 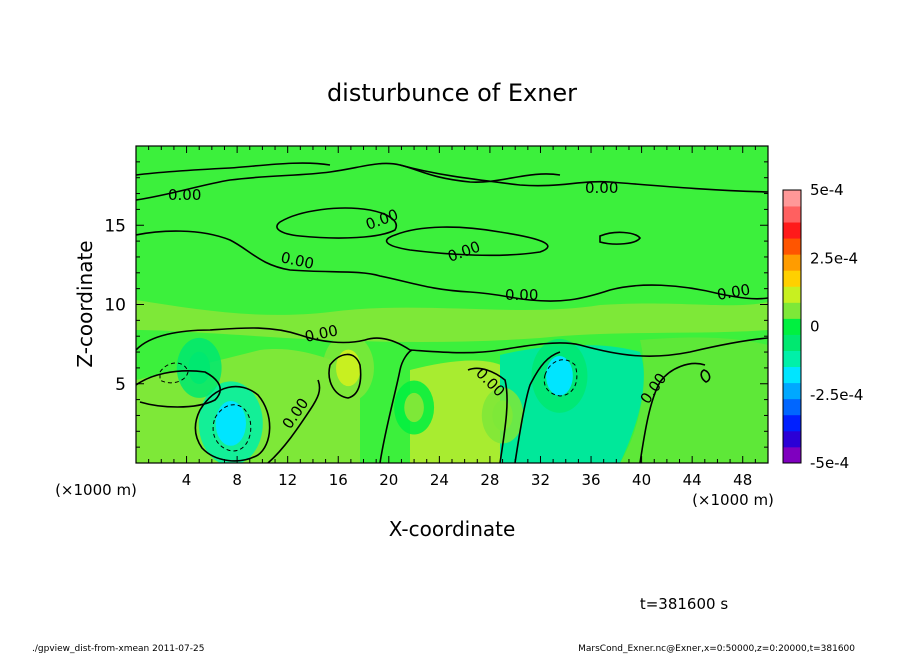 I want to click on x-tick-label: 16, so click(x=338, y=480).